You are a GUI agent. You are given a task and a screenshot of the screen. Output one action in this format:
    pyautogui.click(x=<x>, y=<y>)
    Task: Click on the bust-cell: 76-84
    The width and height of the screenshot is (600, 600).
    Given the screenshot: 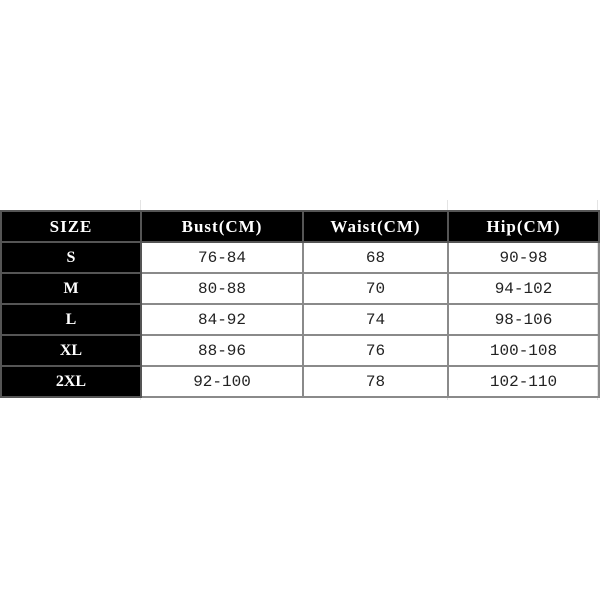 What is the action you would take?
    pyautogui.click(x=222, y=257)
    